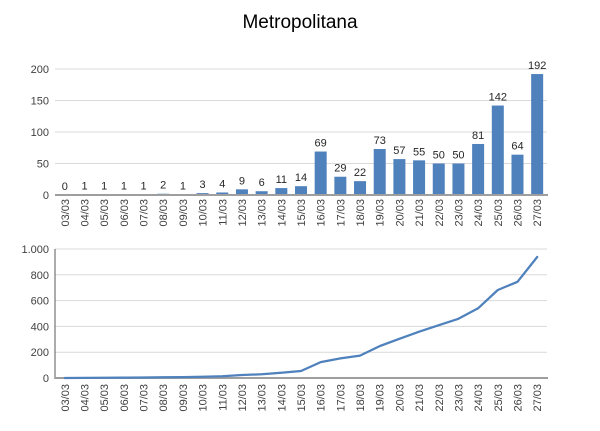 The height and width of the screenshot is (431, 600). What do you see at coordinates (537, 66) in the screenshot?
I see `bar-value-label: 192` at bounding box center [537, 66].